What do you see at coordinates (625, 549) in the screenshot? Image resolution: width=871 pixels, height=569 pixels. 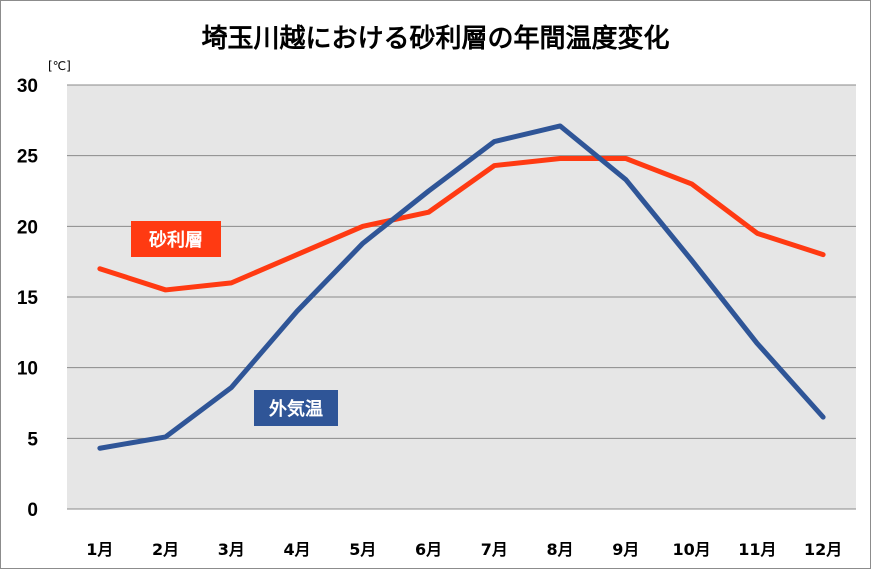 I see `x-tick-label: 9月` at bounding box center [625, 549].